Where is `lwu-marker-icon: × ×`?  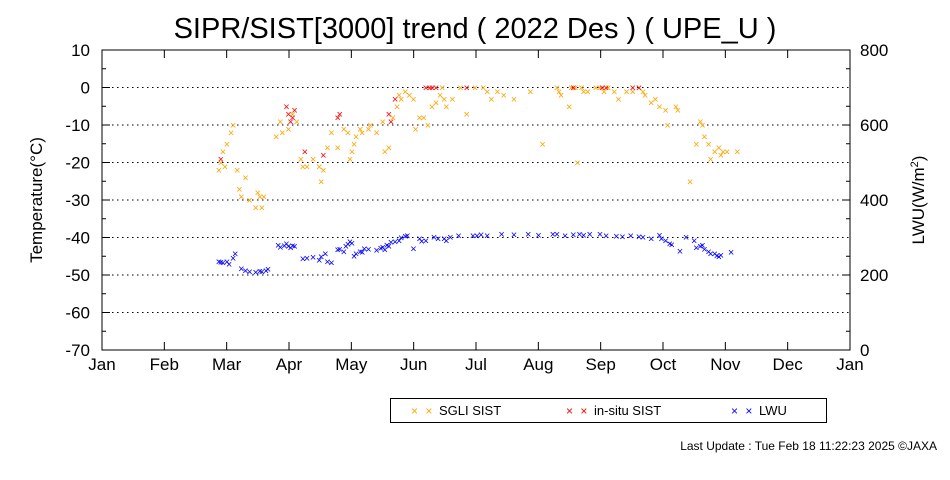
lwu-marker-icon: × × is located at coordinates (743, 411).